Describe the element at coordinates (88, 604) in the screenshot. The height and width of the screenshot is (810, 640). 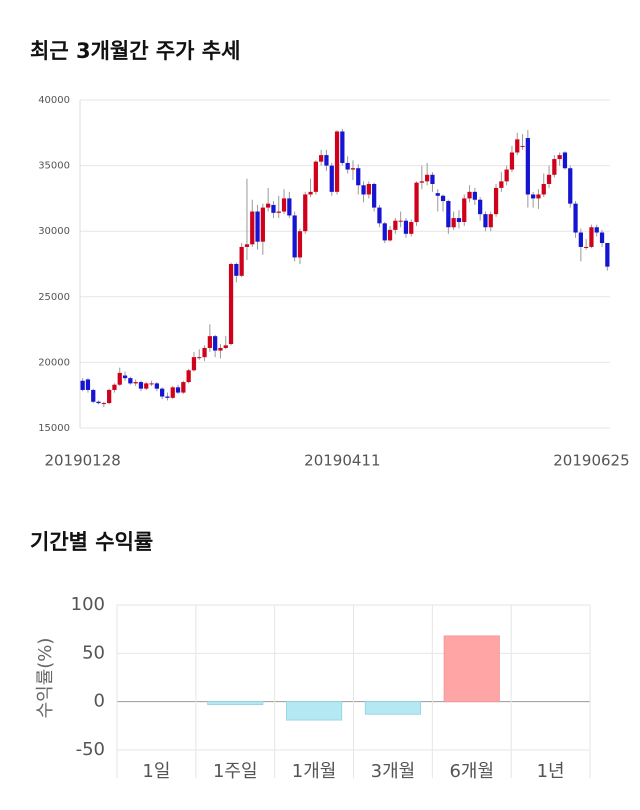
I see `y-tick-label: 100` at that location.